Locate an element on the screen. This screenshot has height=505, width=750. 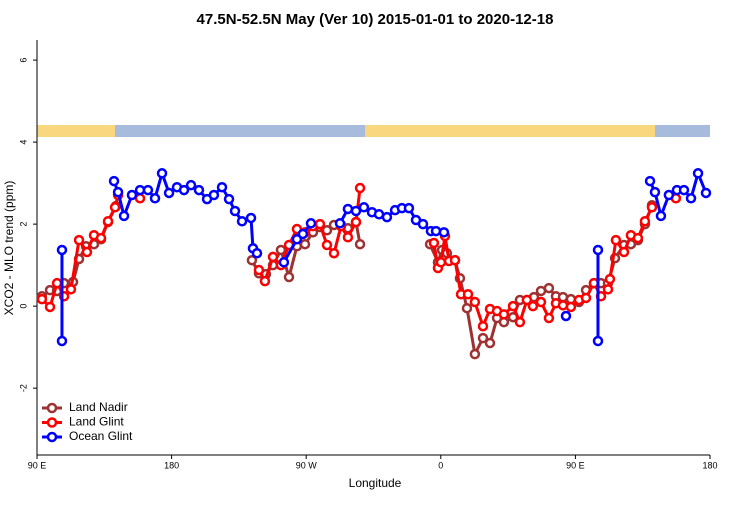
legend-label: Land Nadir is located at coordinates (98, 407).